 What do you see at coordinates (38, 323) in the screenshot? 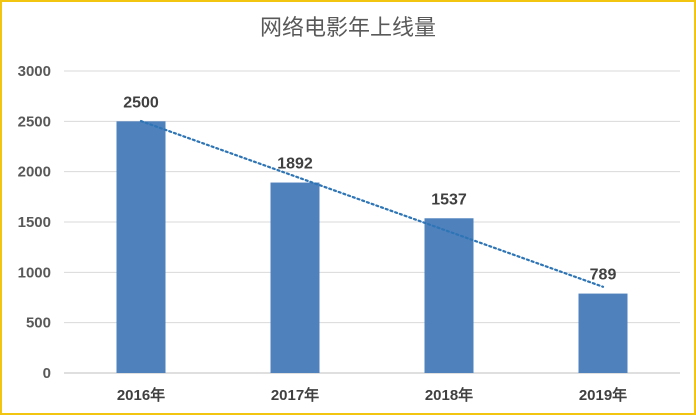
I see `y-tick-label: 500` at bounding box center [38, 323].